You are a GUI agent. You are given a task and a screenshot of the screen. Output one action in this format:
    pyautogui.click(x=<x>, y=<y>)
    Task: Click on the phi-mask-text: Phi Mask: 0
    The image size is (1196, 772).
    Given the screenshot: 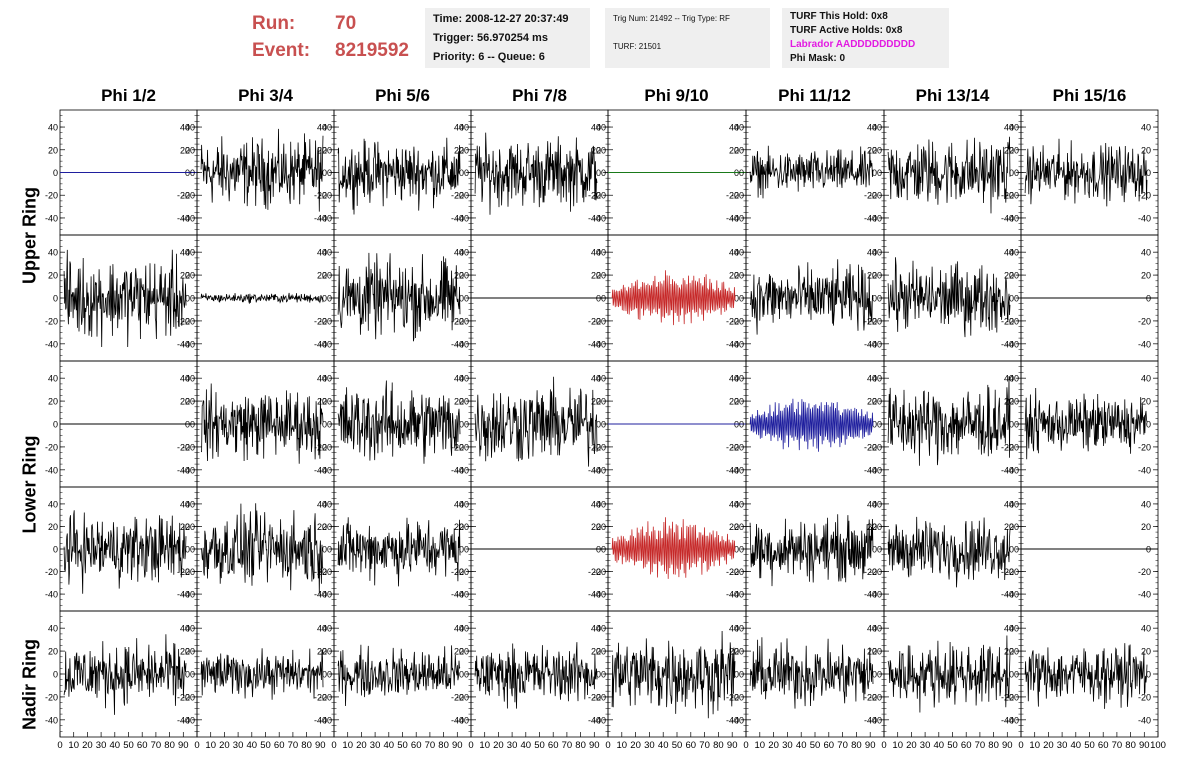 What is the action you would take?
    pyautogui.click(x=818, y=58)
    